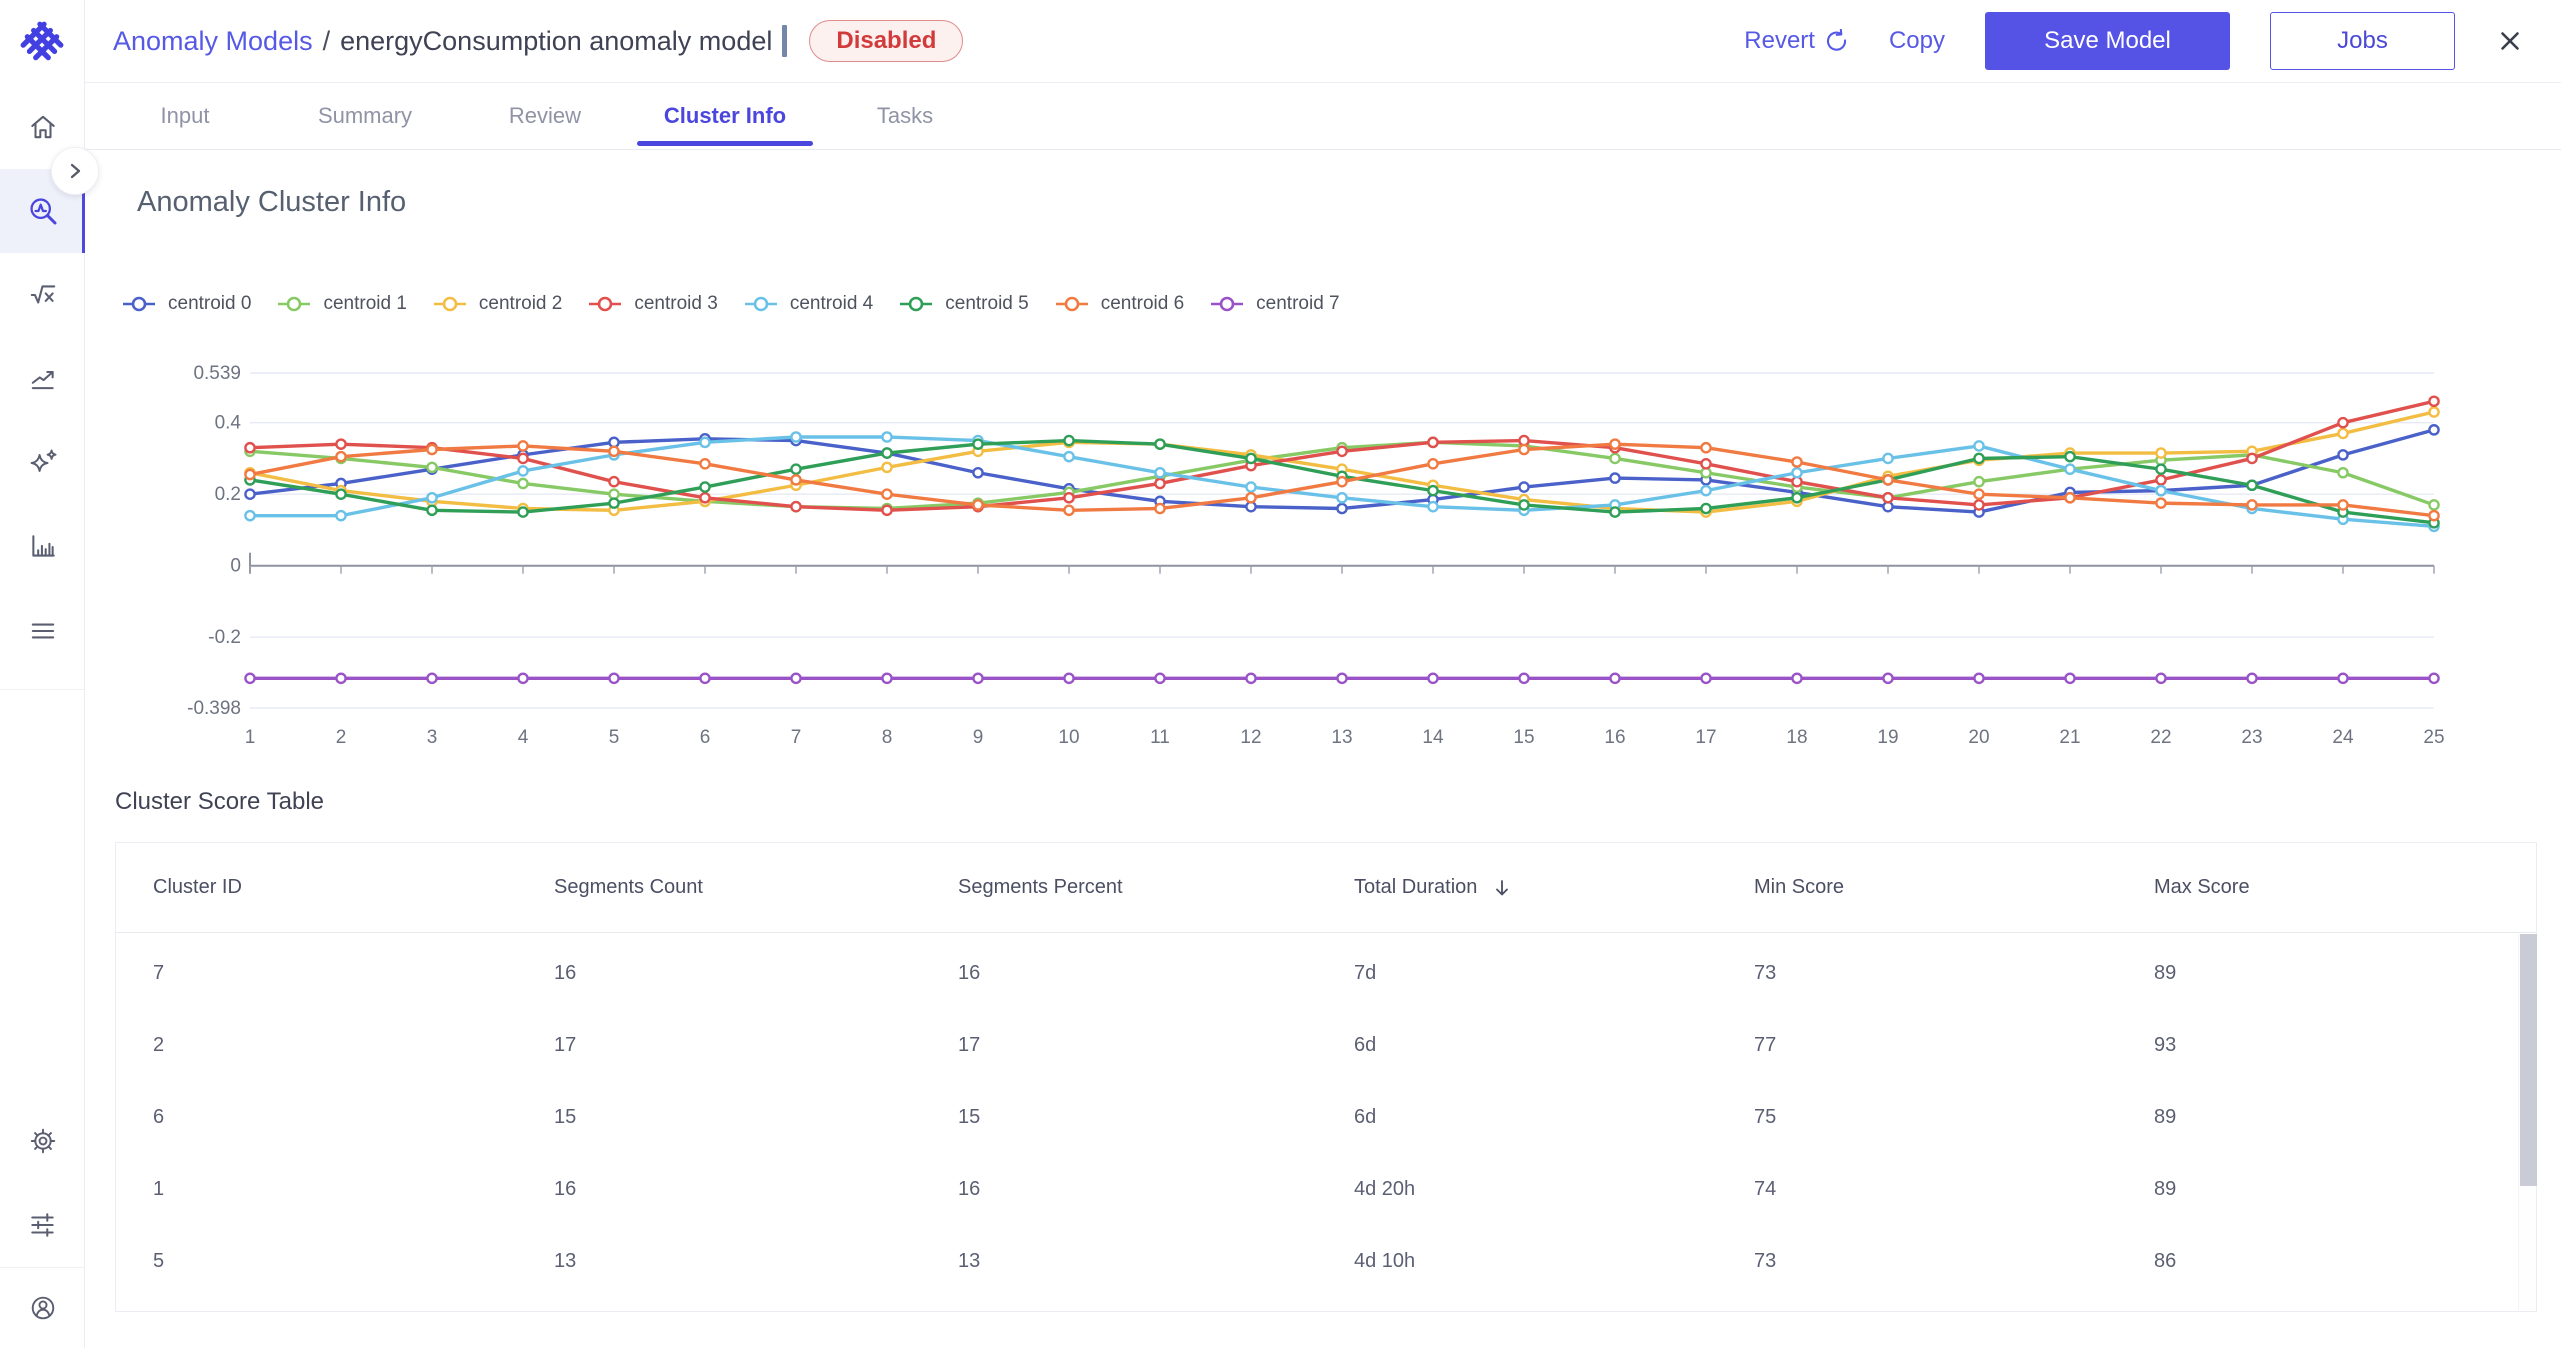 The image size is (2561, 1348). I want to click on revert-button: Revert, so click(1796, 41).